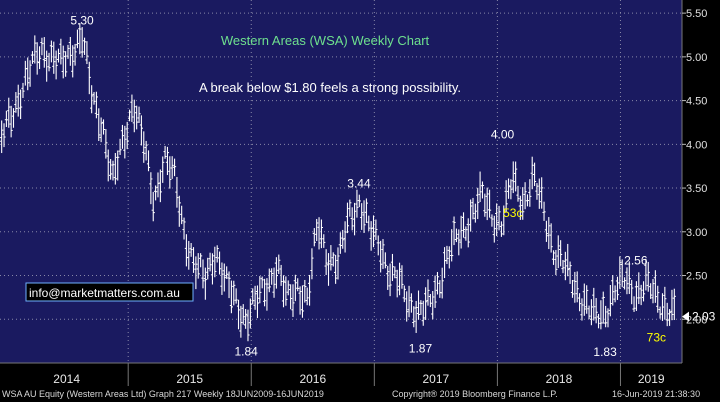  What do you see at coordinates (696, 14) in the screenshot?
I see `y-tick-label: 5.50` at bounding box center [696, 14].